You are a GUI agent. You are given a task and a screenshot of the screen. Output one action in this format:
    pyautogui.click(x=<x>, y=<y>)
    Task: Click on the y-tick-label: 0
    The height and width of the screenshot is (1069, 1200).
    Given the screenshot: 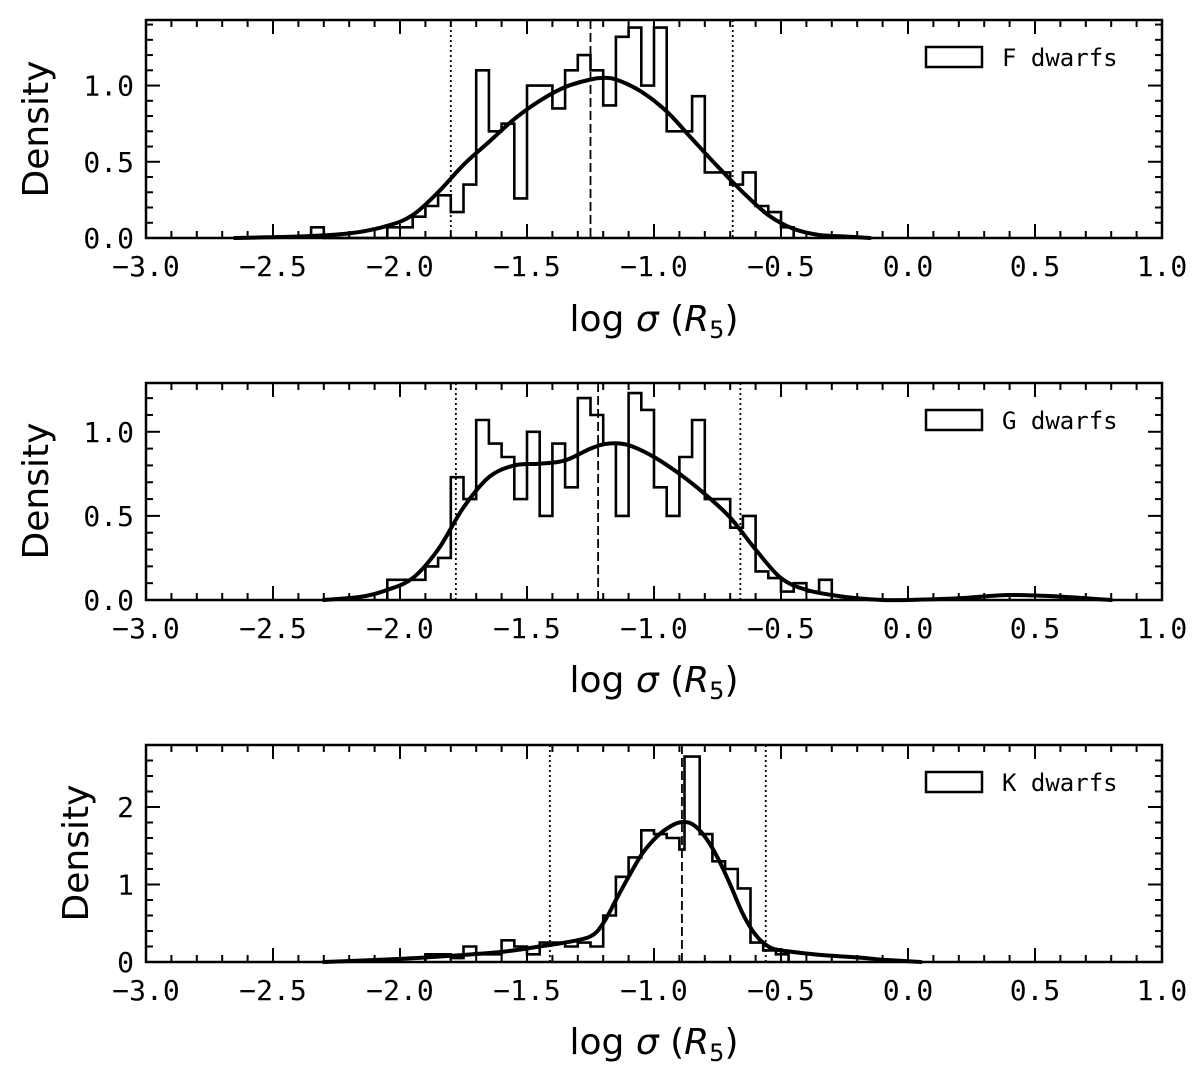 What is the action you would take?
    pyautogui.click(x=125, y=962)
    